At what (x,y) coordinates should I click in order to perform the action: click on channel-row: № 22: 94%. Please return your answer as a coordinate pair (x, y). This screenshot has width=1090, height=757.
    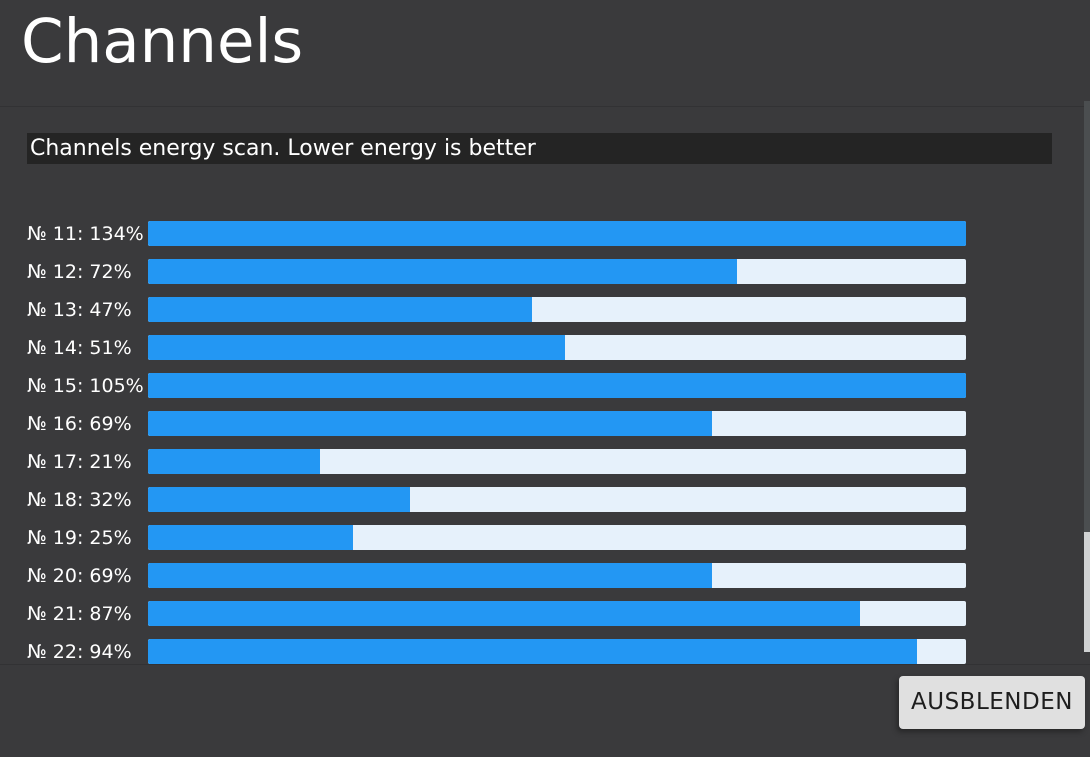
    Looking at the image, I should click on (545, 658).